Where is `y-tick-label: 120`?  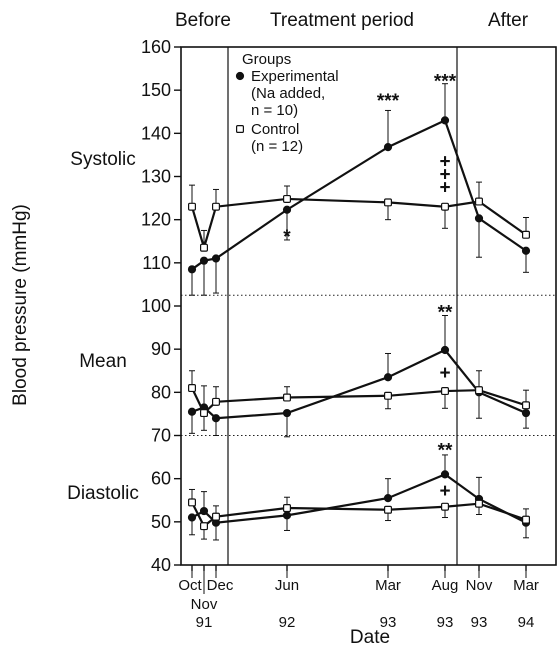 y-tick-label: 120 is located at coordinates (156, 220).